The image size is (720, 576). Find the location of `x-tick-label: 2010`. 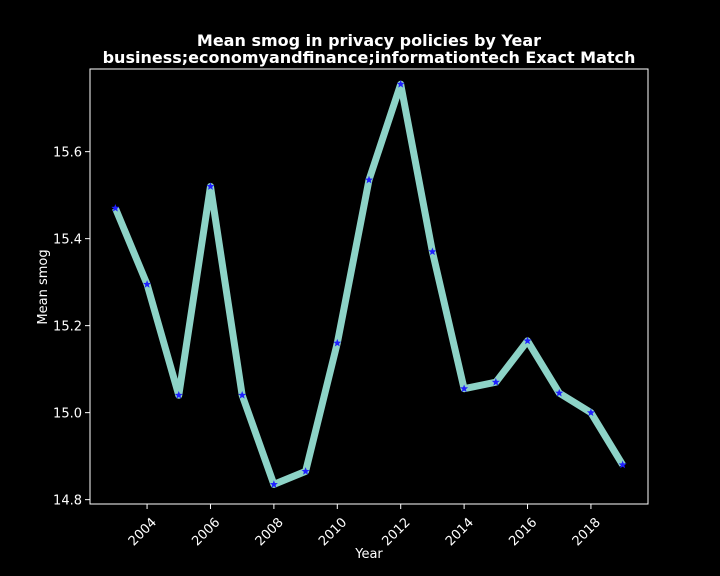

x-tick-label: 2010 is located at coordinates (333, 532).